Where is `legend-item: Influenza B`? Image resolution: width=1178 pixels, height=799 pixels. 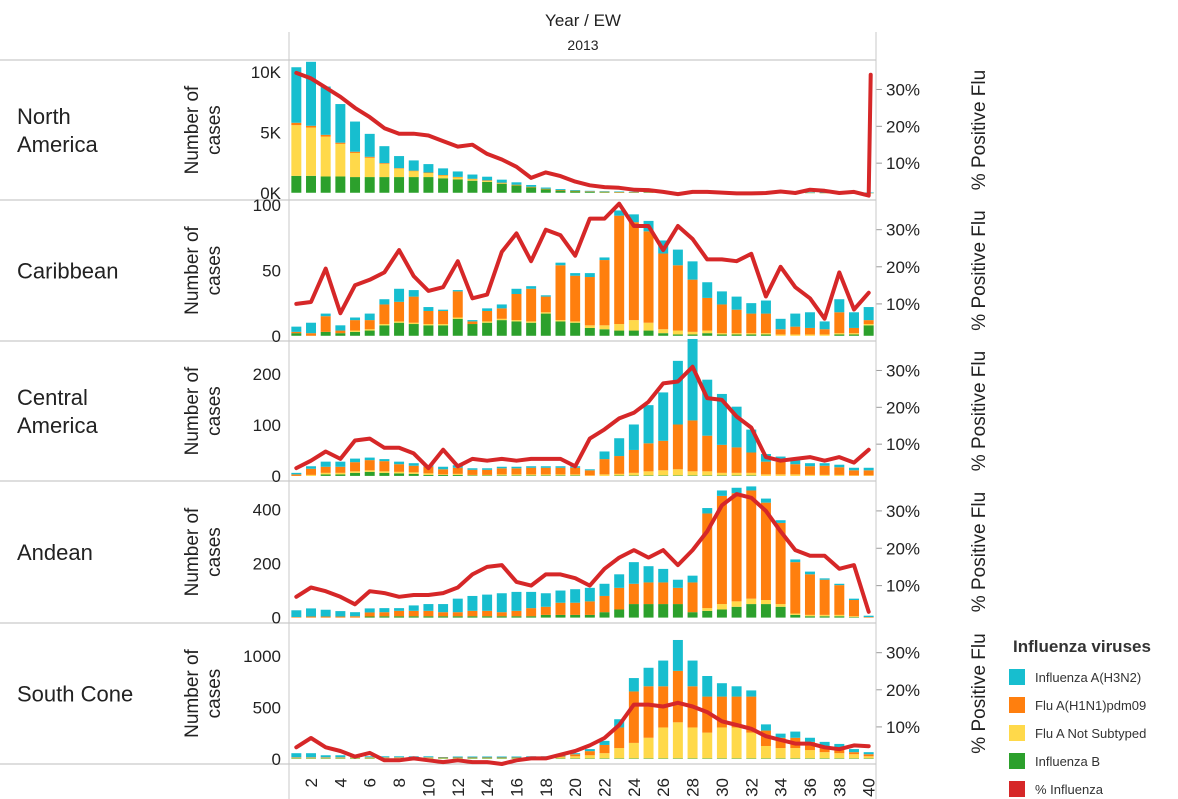
legend-item: Influenza B is located at coordinates (1091, 761).